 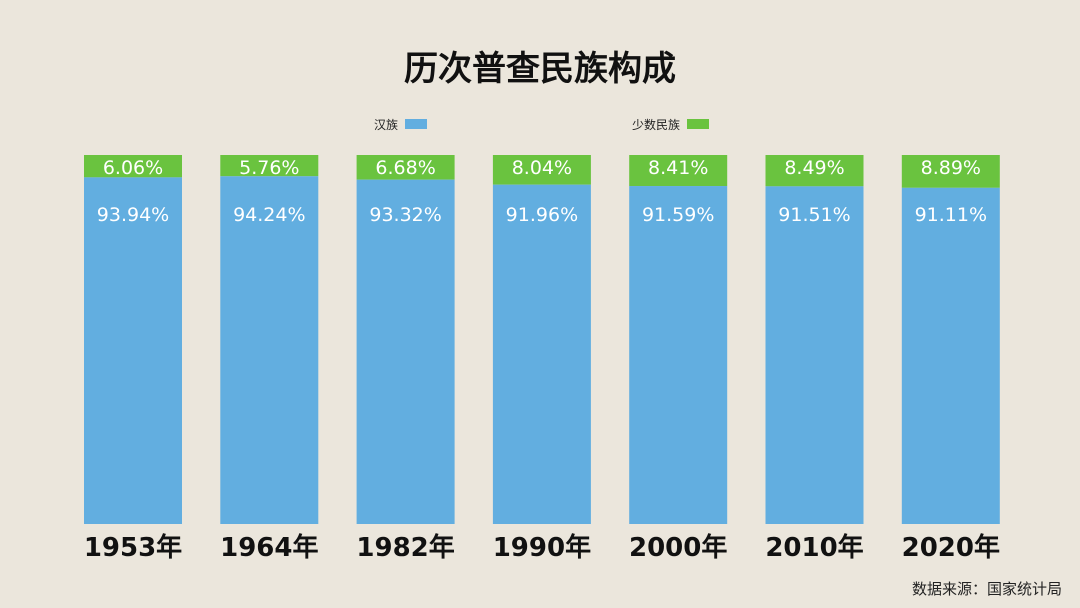 I want to click on x-tick-label: 1982年, so click(x=405, y=547).